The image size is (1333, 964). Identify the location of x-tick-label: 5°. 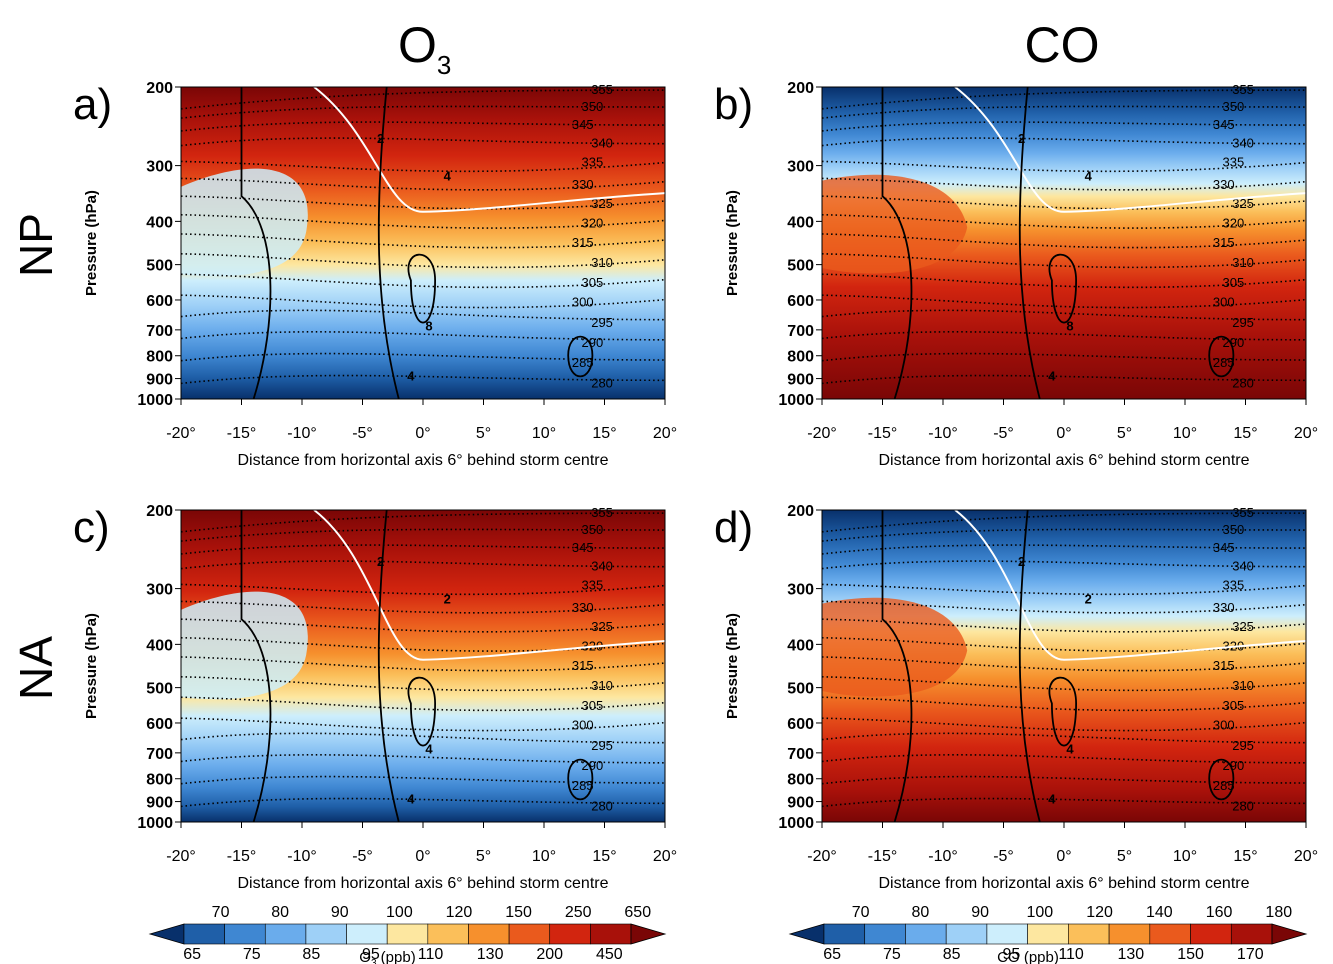
(483, 433).